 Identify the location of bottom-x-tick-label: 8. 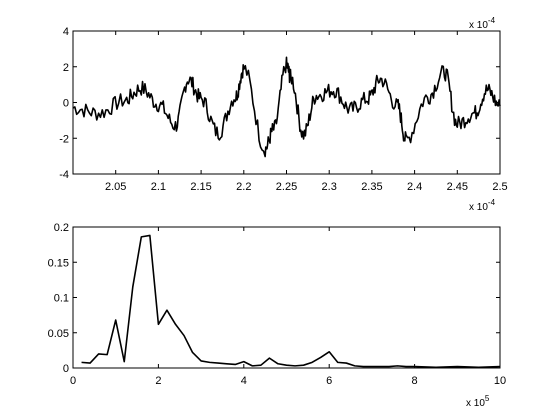
(415, 381).